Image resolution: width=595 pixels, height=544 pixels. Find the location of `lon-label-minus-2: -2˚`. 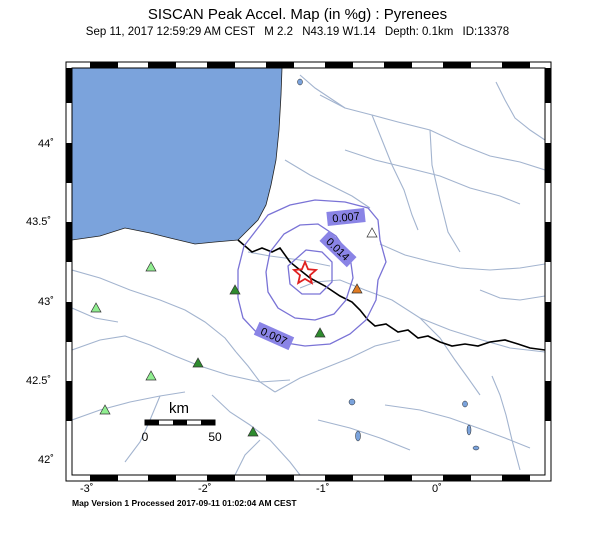

lon-label-minus-2: -2˚ is located at coordinates (205, 489).